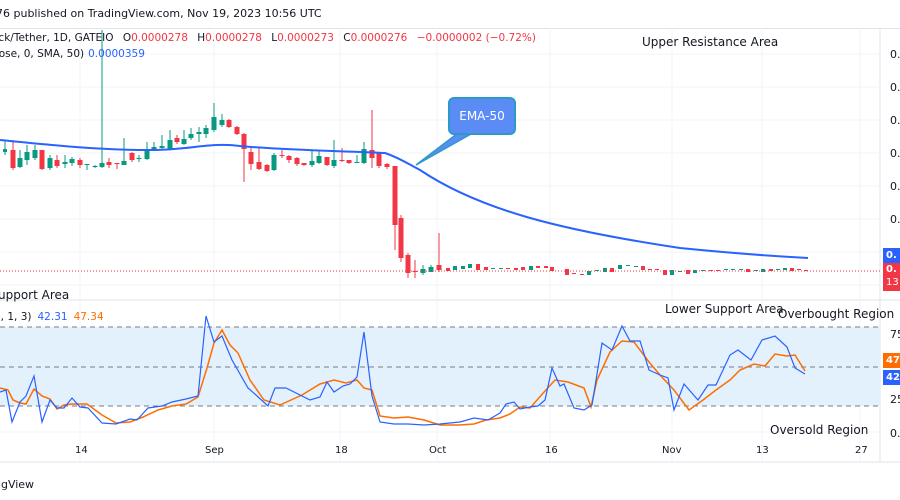 Image resolution: width=900 pixels, height=500 pixels. I want to click on low-value: 0.0000273, so click(305, 38).